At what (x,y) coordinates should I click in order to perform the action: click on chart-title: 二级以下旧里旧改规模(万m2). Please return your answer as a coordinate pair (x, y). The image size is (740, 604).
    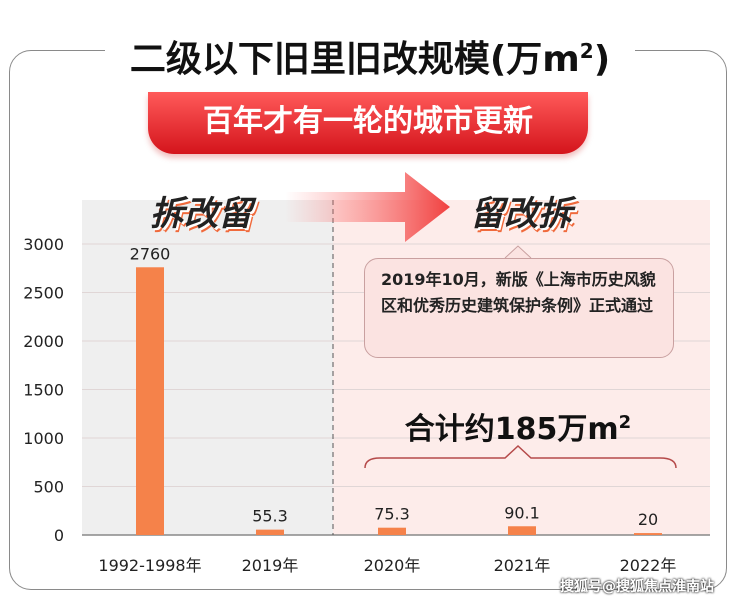
    Looking at the image, I should click on (370, 51).